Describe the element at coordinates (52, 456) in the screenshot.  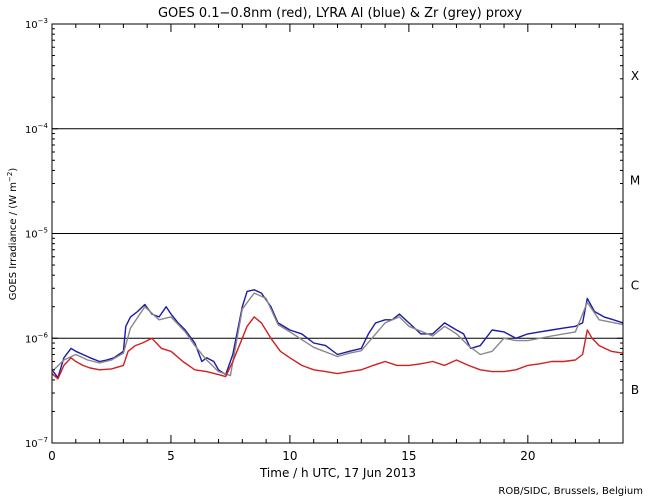
I see `x-tick-label: 0` at that location.